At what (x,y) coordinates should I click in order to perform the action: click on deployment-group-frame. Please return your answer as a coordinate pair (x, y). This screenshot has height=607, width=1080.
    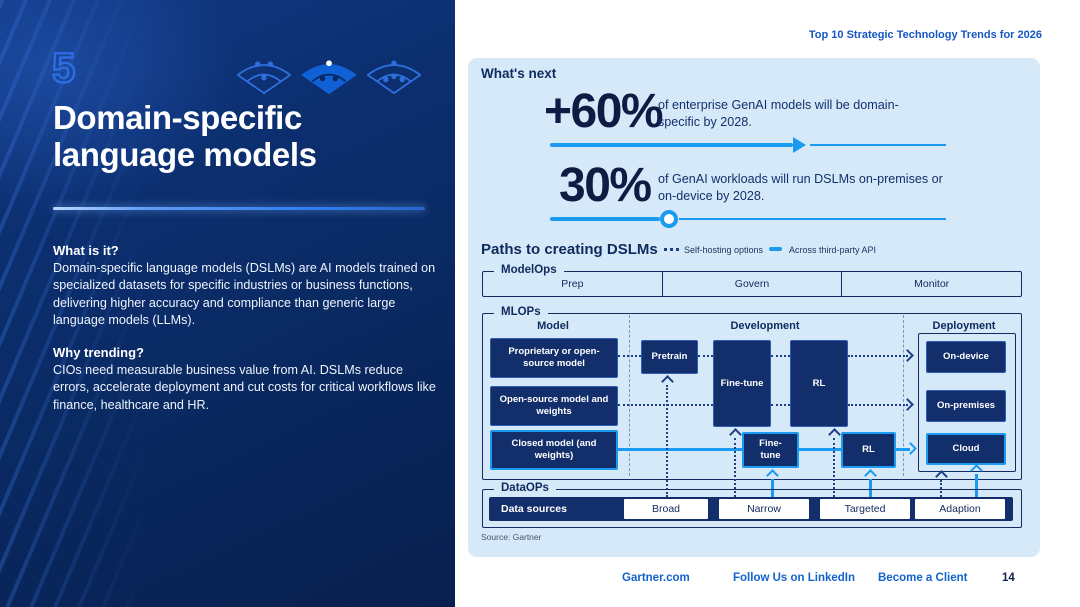
    Looking at the image, I should click on (967, 402).